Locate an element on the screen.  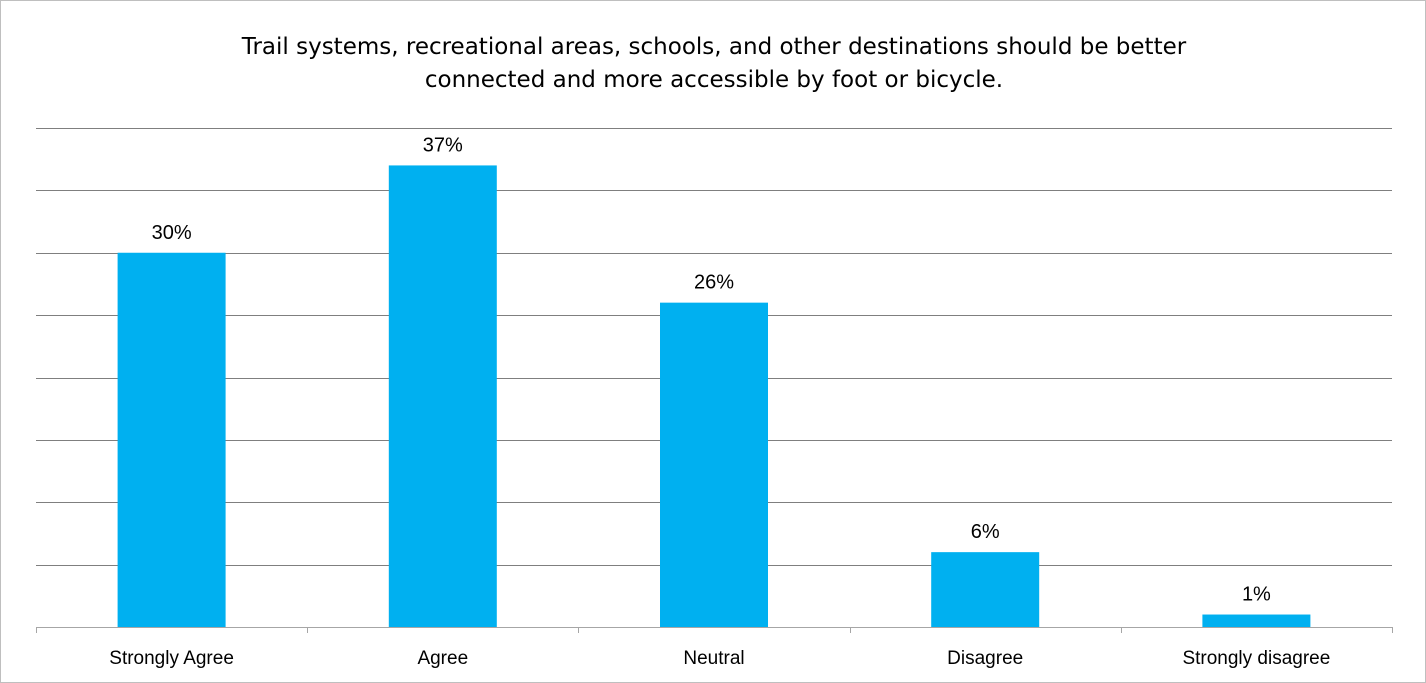
data-label: 30% is located at coordinates (172, 233).